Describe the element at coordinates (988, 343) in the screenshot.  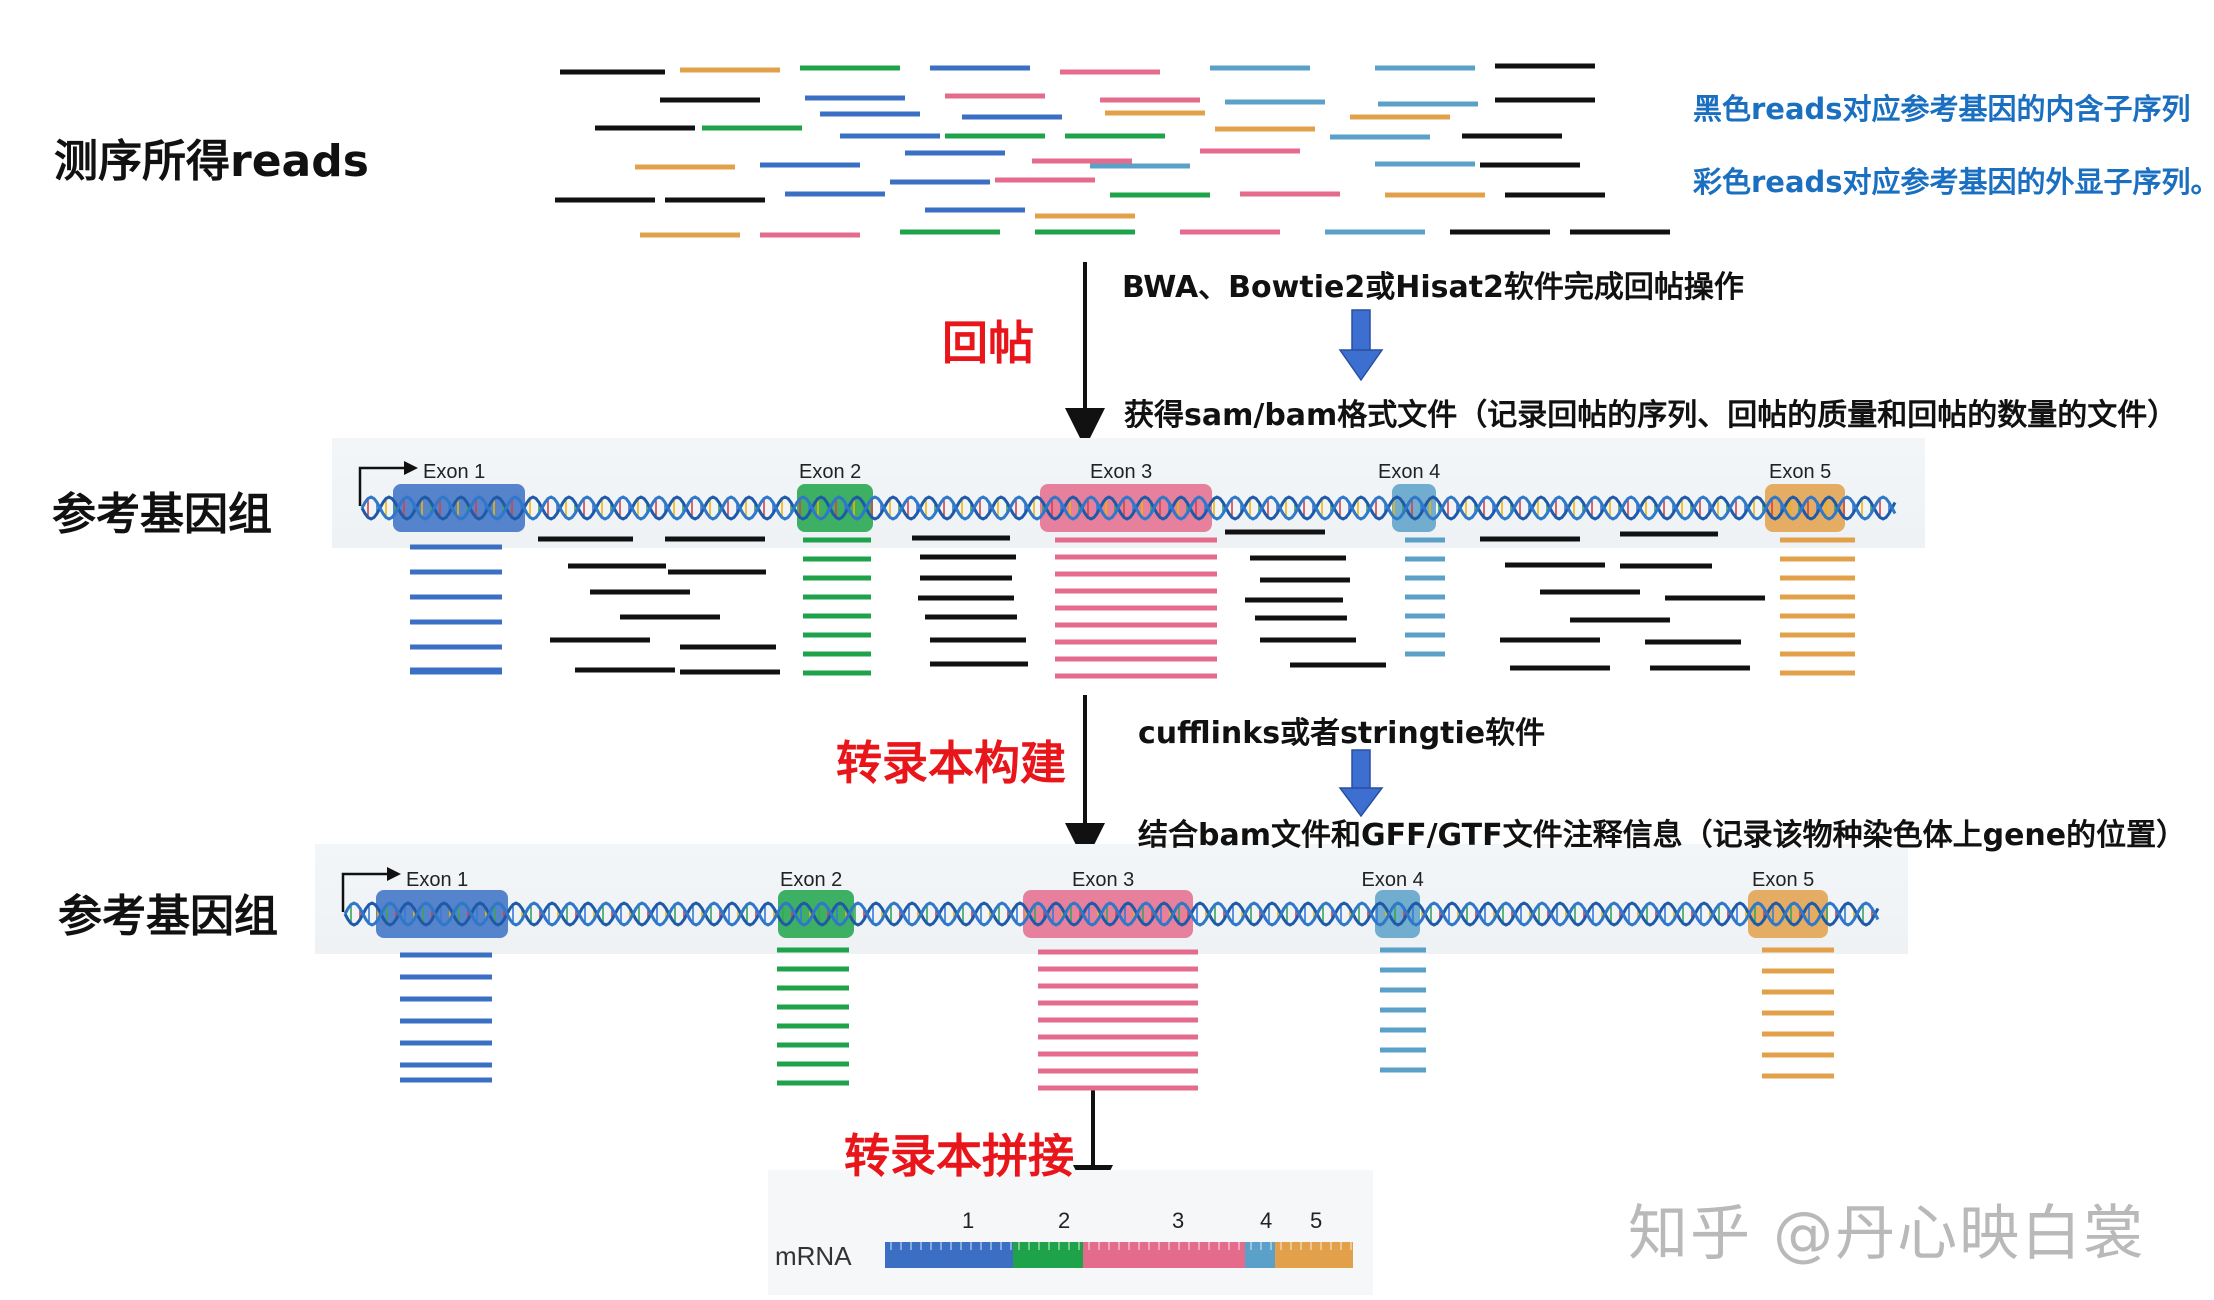
I see `step-align-label: 回帖` at that location.